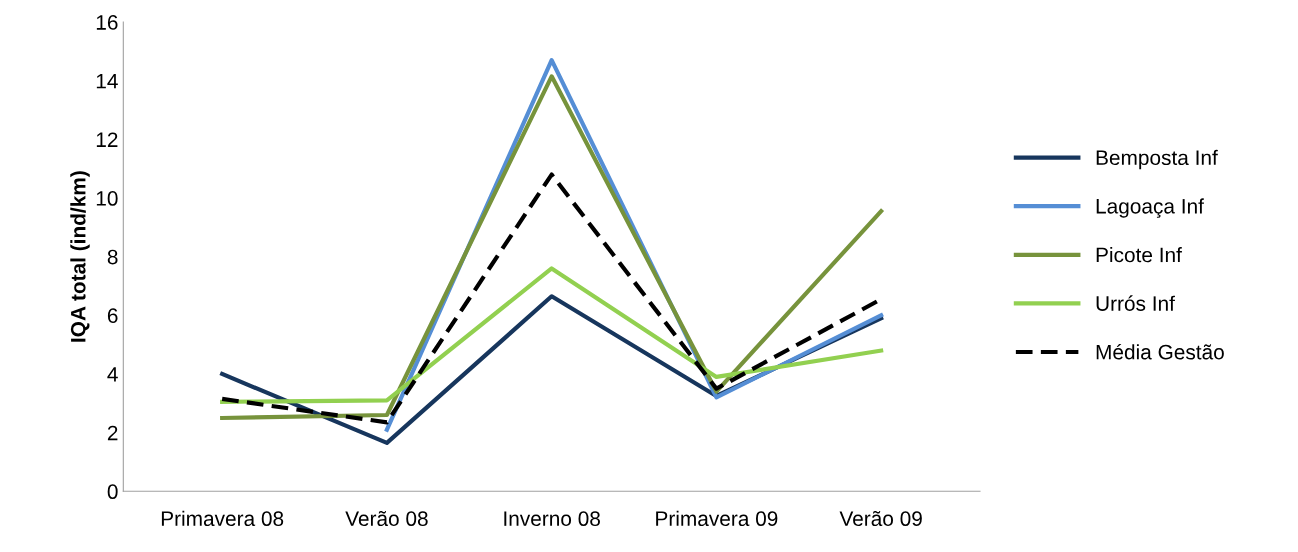  I want to click on y-tick-label: 6, so click(112, 316).